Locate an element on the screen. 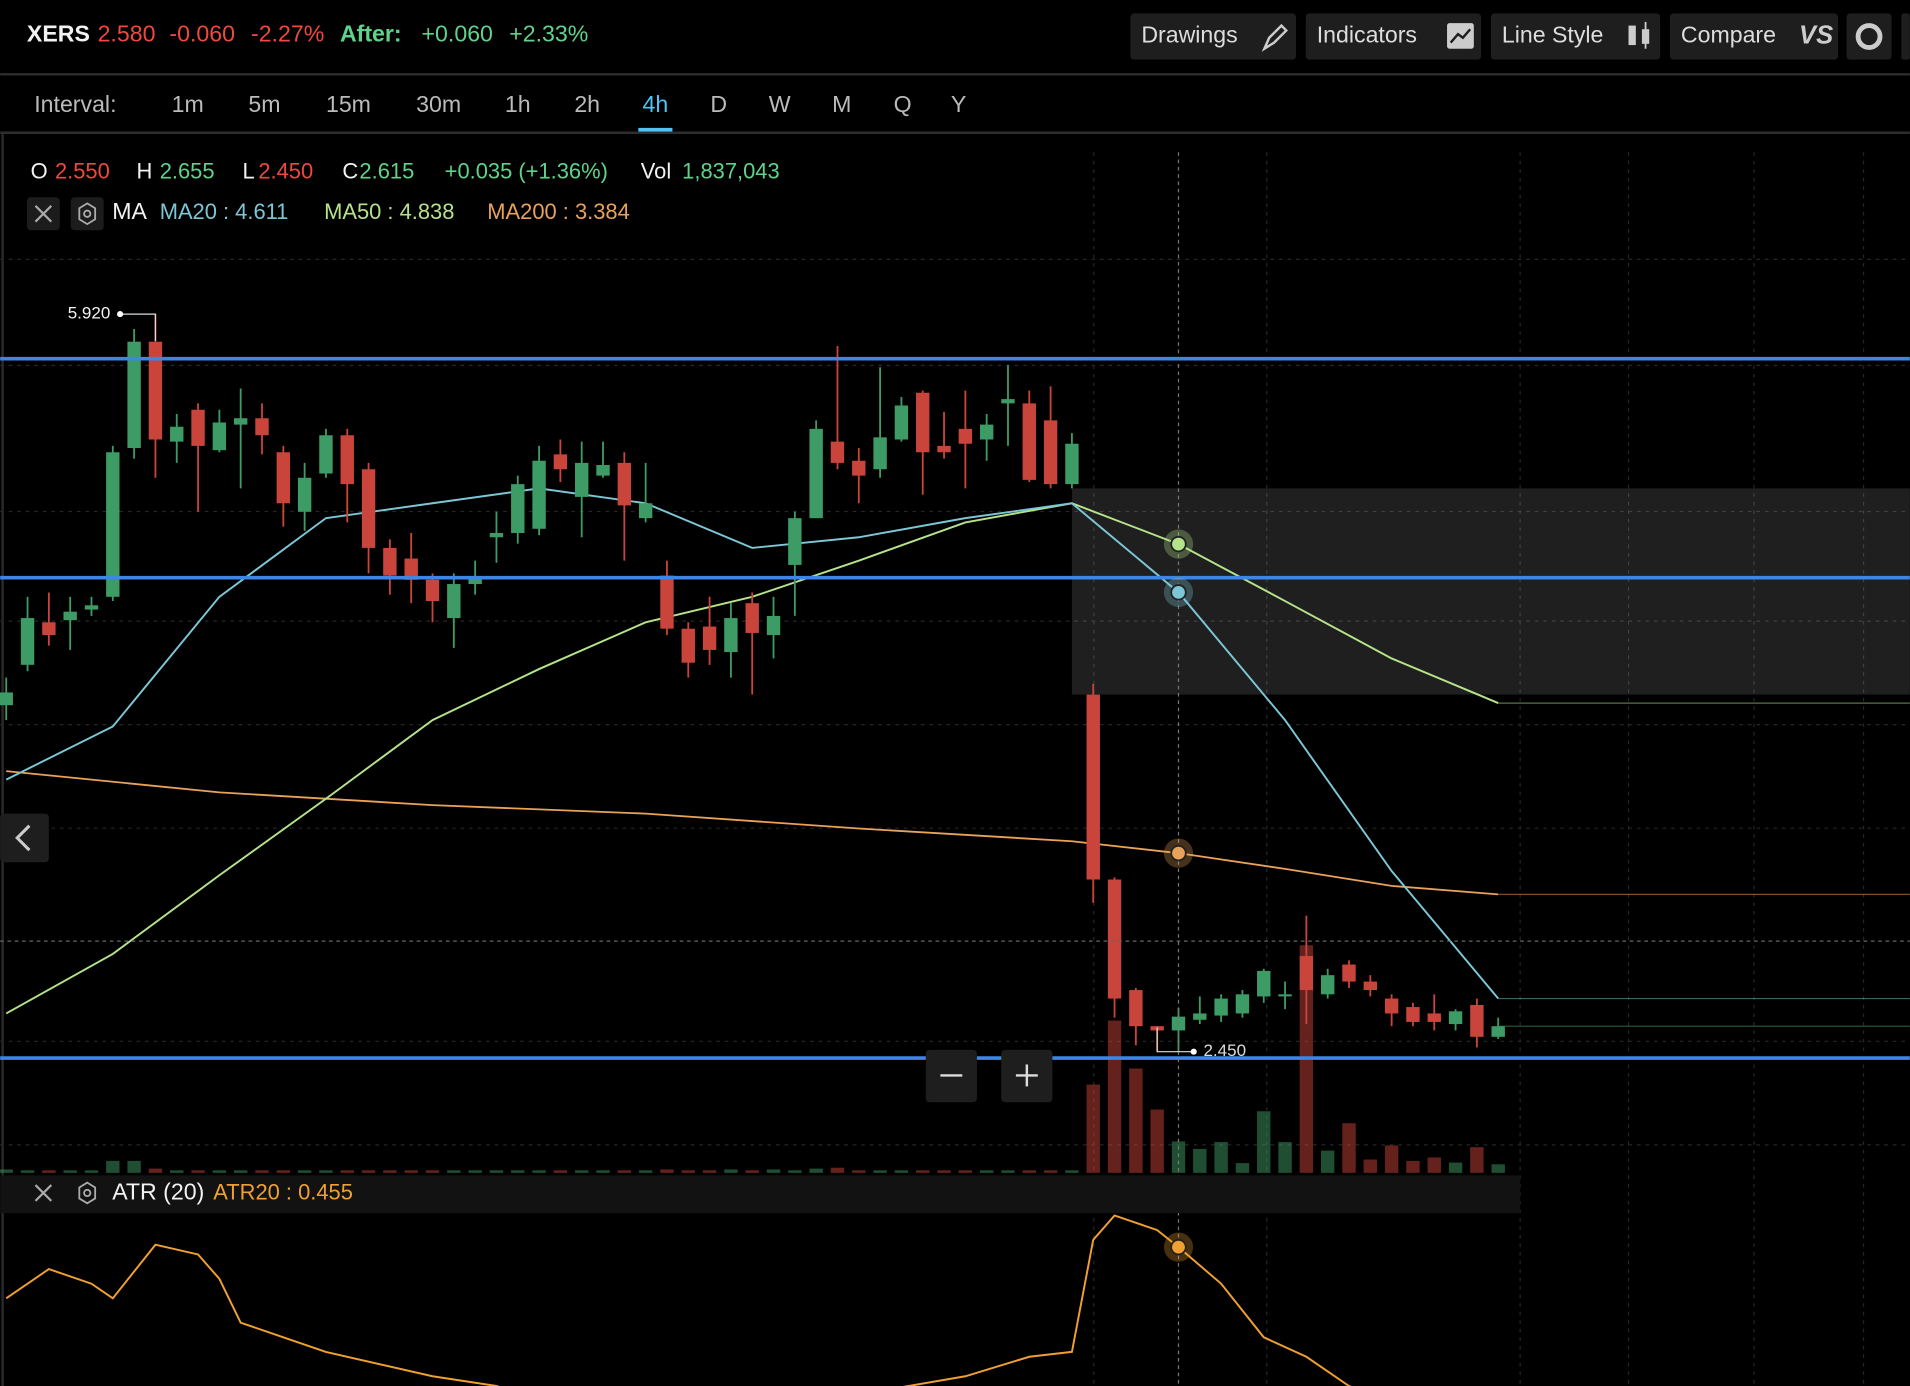 The image size is (1910, 1386). interval-option: D is located at coordinates (718, 104).